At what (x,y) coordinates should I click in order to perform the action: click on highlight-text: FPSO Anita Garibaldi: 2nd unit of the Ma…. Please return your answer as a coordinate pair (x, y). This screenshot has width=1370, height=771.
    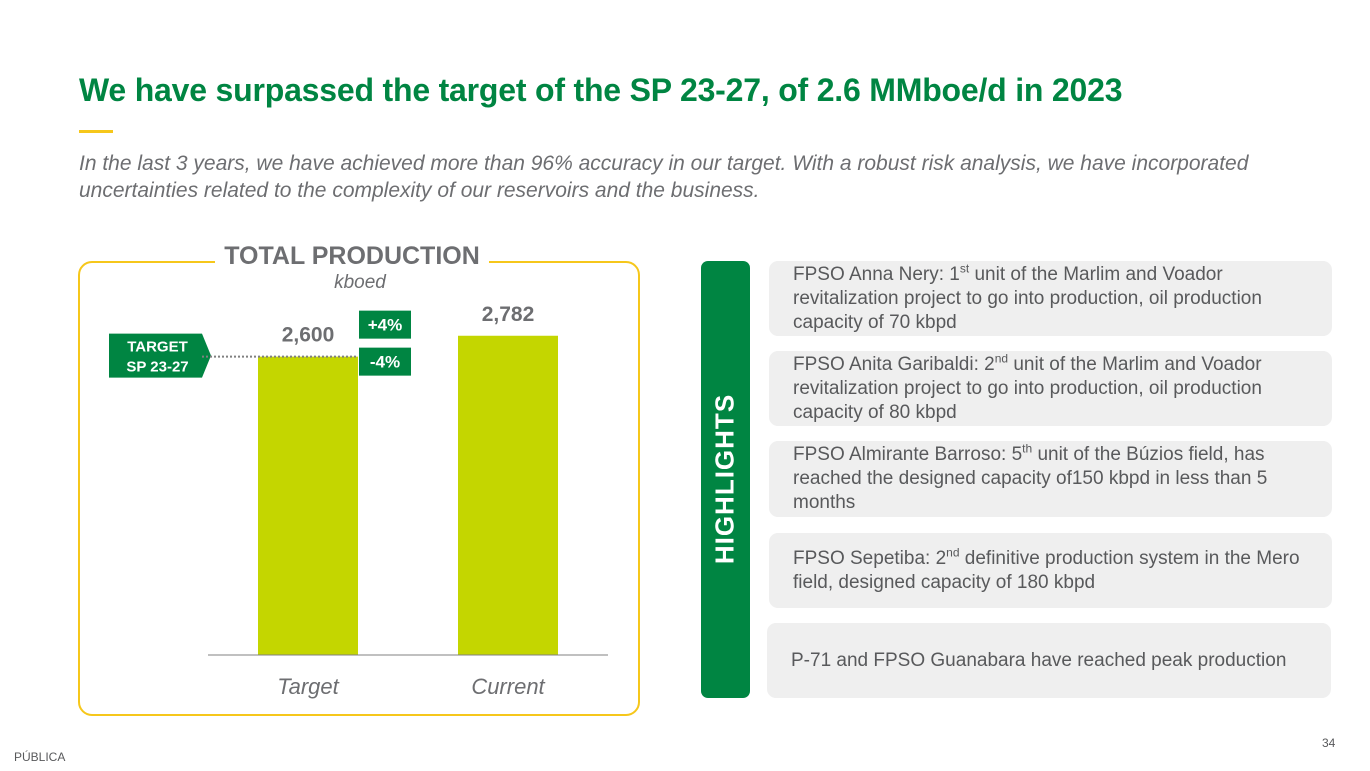
    Looking at the image, I should click on (1027, 387).